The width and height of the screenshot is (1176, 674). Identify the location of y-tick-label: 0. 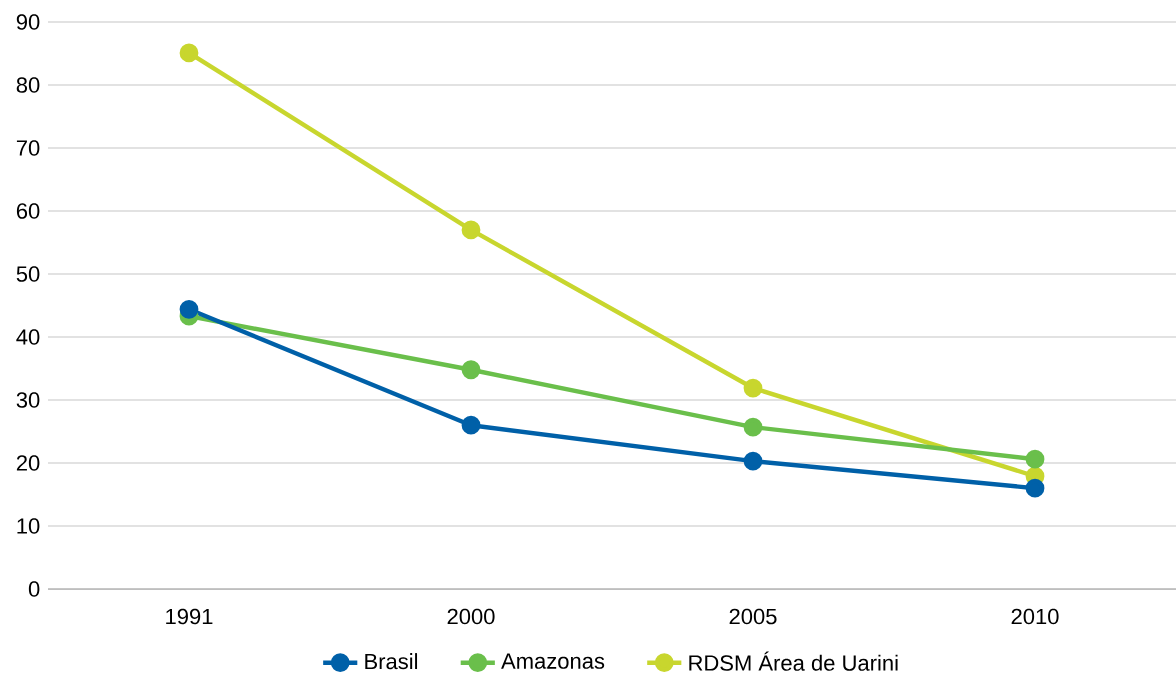
(34, 589).